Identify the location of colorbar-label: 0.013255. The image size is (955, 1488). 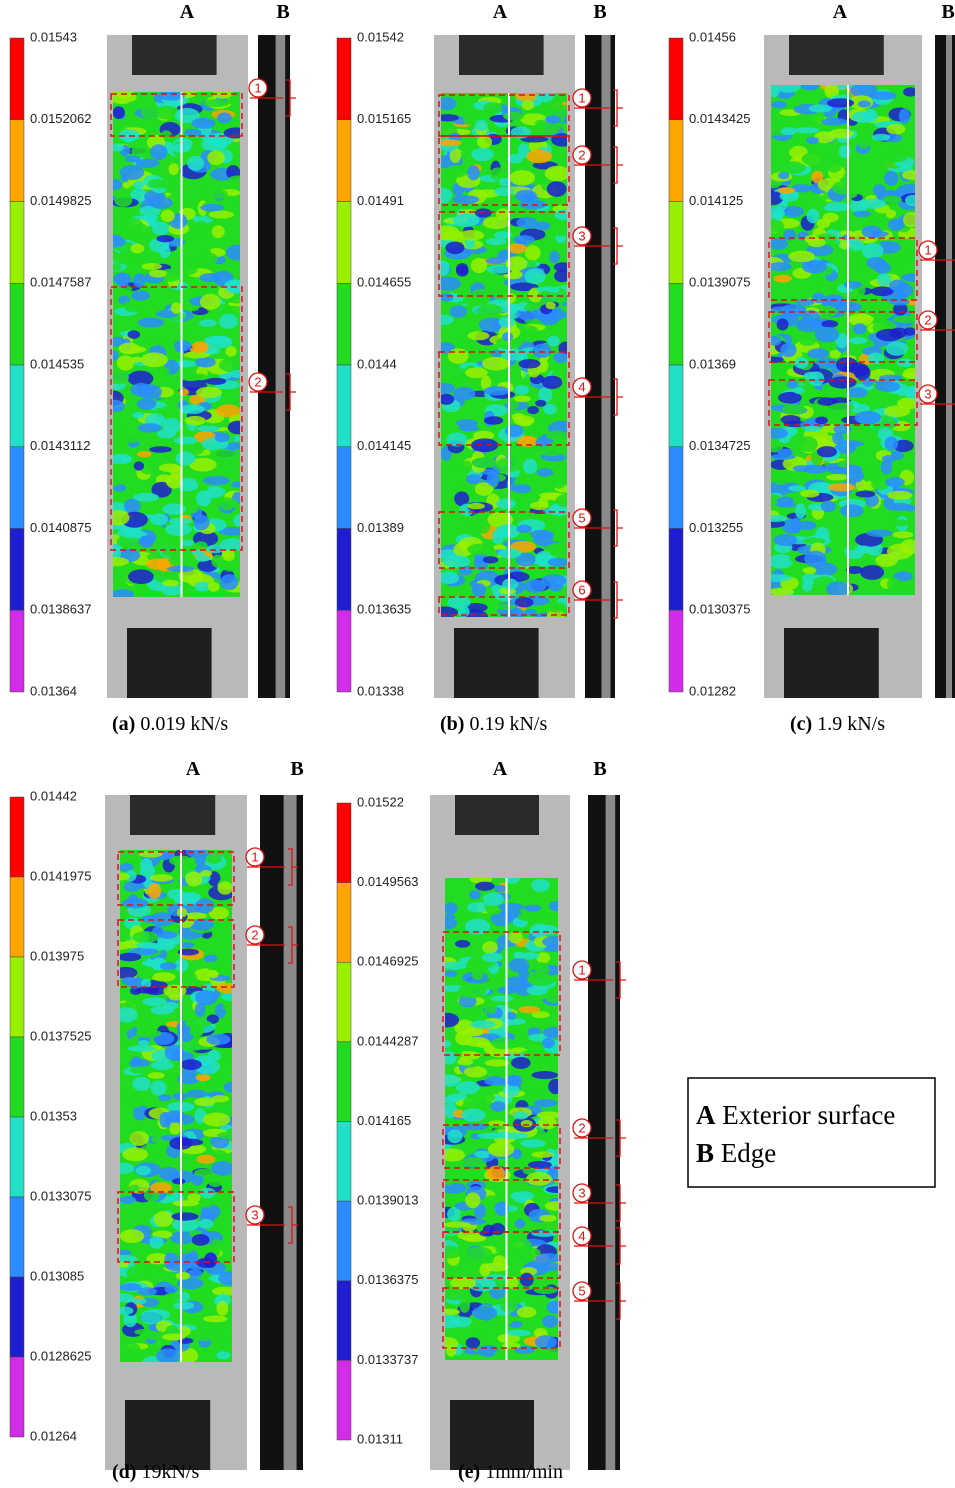
(716, 527).